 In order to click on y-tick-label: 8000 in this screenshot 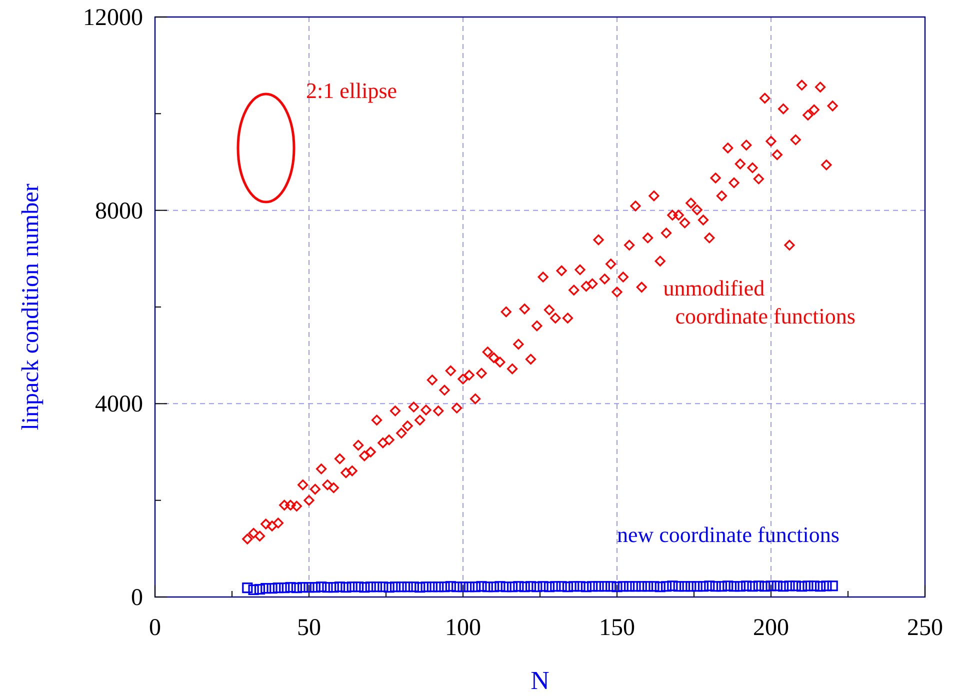, I will do `click(119, 211)`.